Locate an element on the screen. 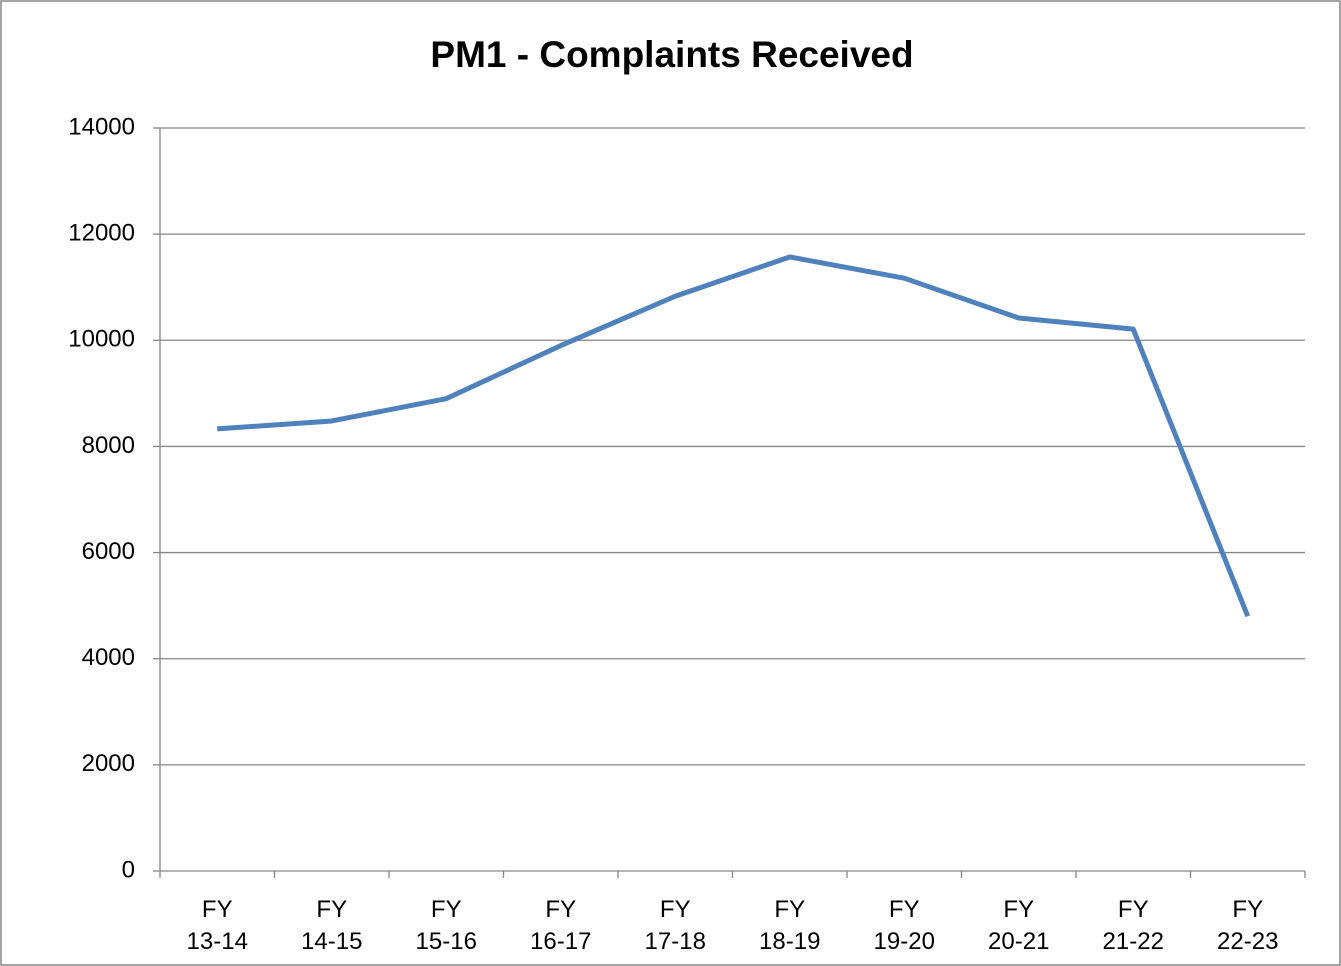  x-tick-label: FY 22-23 is located at coordinates (1247, 925).